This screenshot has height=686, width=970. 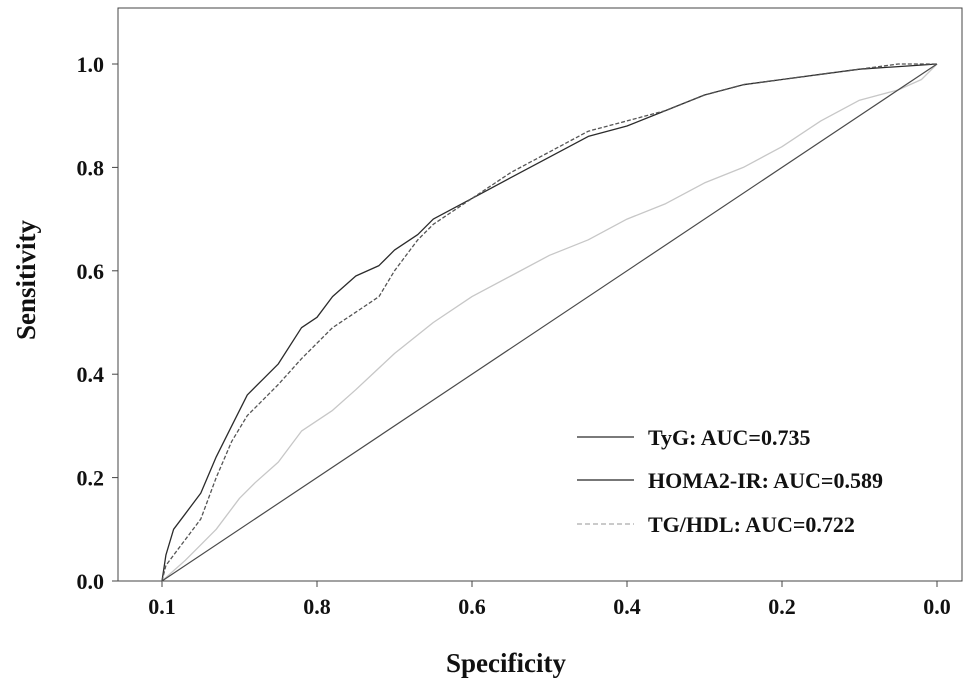 What do you see at coordinates (937, 606) in the screenshot?
I see `x-tick-label: 0.0` at bounding box center [937, 606].